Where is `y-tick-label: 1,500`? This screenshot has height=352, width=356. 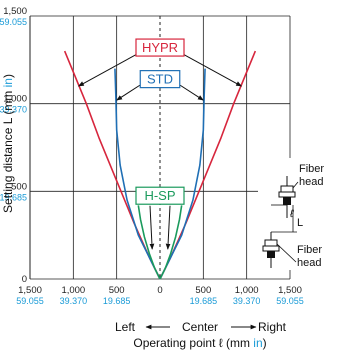
y-tick-label: 1,500 is located at coordinates (15, 11).